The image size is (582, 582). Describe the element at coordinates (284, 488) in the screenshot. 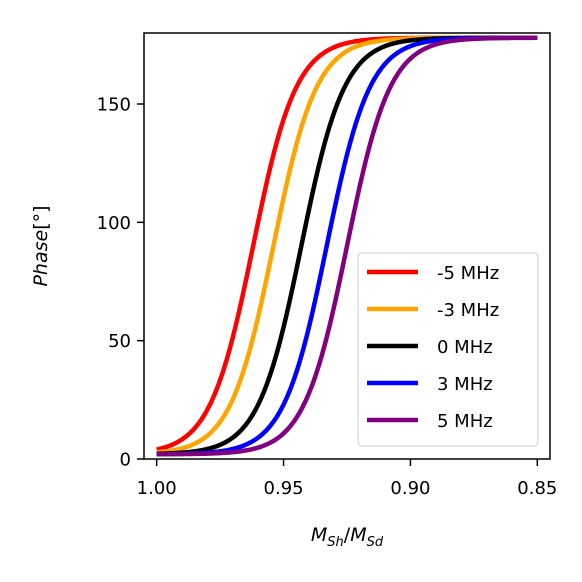

I see `x-tick-label: 0.95` at that location.